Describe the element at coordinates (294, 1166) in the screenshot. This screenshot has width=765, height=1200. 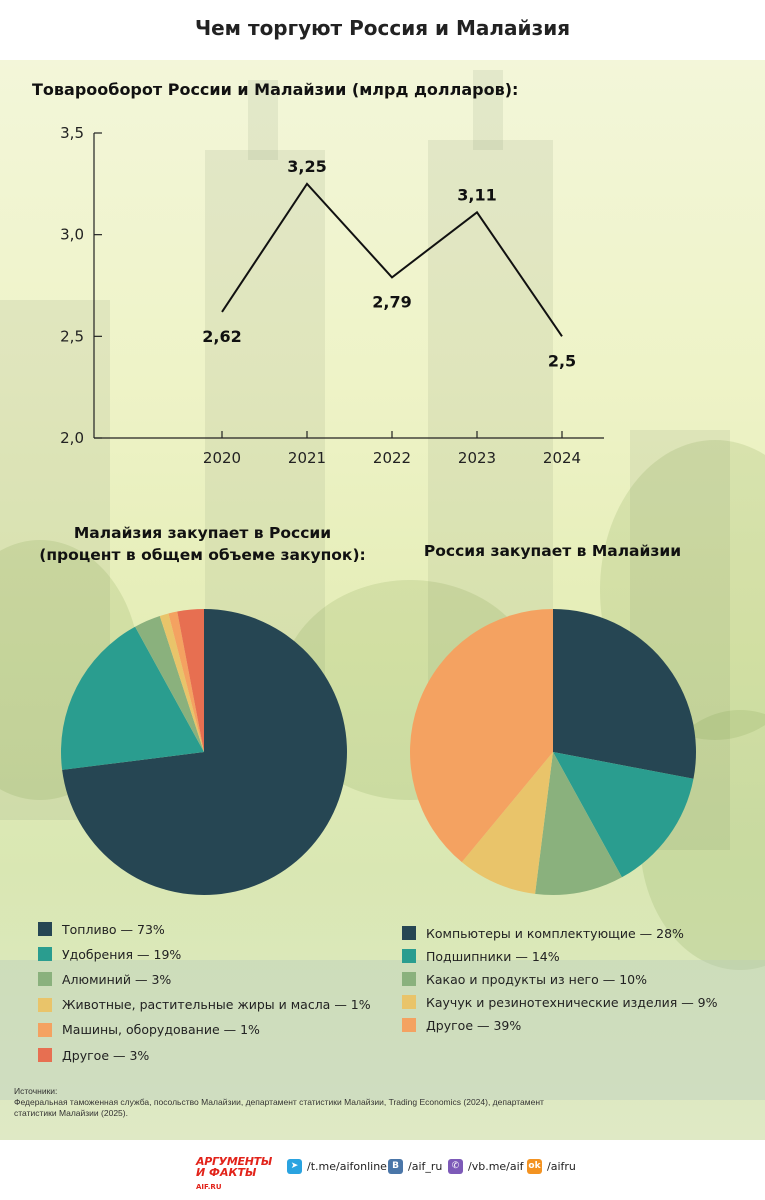
I see `telegram-icon: ➤` at that location.